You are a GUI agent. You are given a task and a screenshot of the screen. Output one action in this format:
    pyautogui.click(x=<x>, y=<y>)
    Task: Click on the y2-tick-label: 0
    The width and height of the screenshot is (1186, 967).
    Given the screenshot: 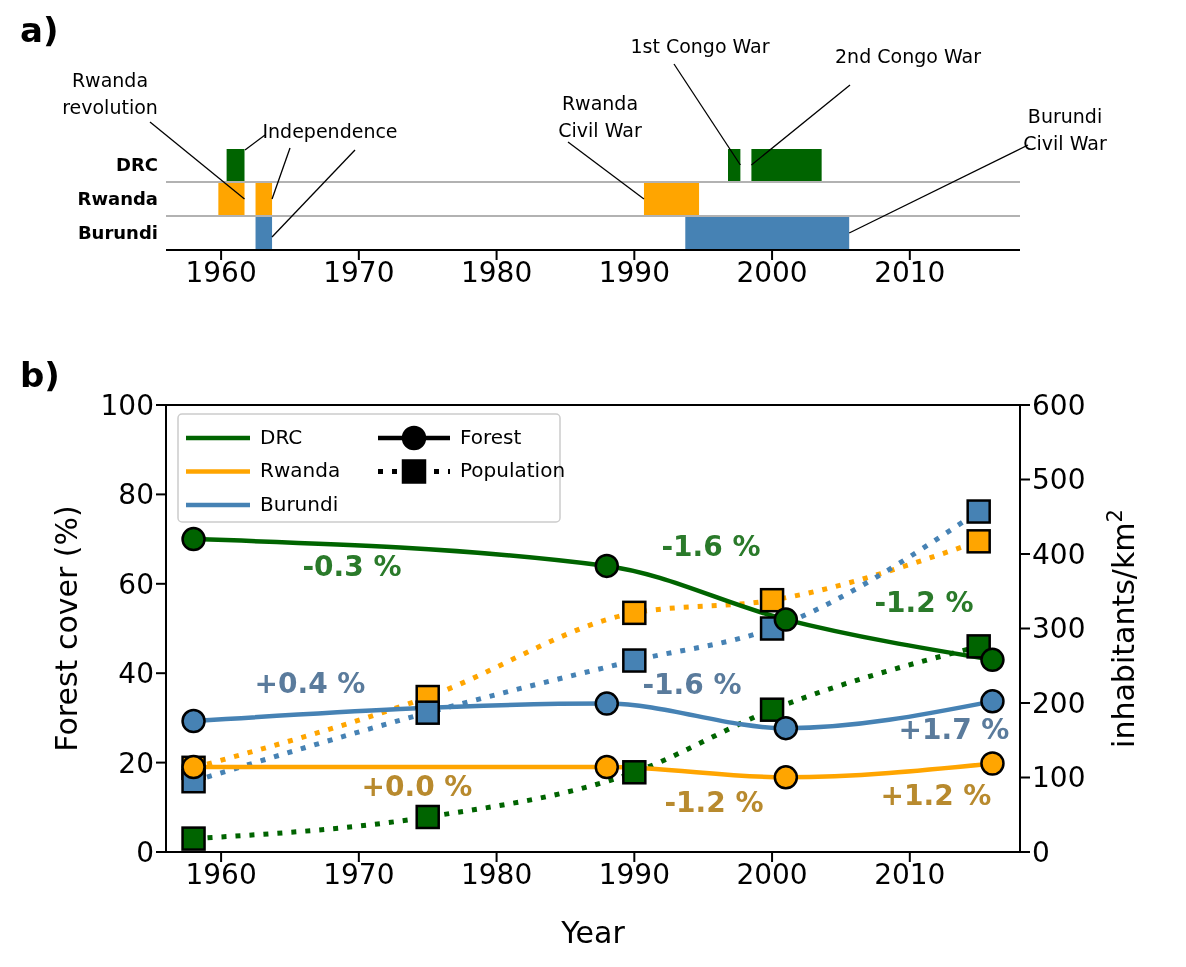 What is the action you would take?
    pyautogui.click(x=1041, y=852)
    